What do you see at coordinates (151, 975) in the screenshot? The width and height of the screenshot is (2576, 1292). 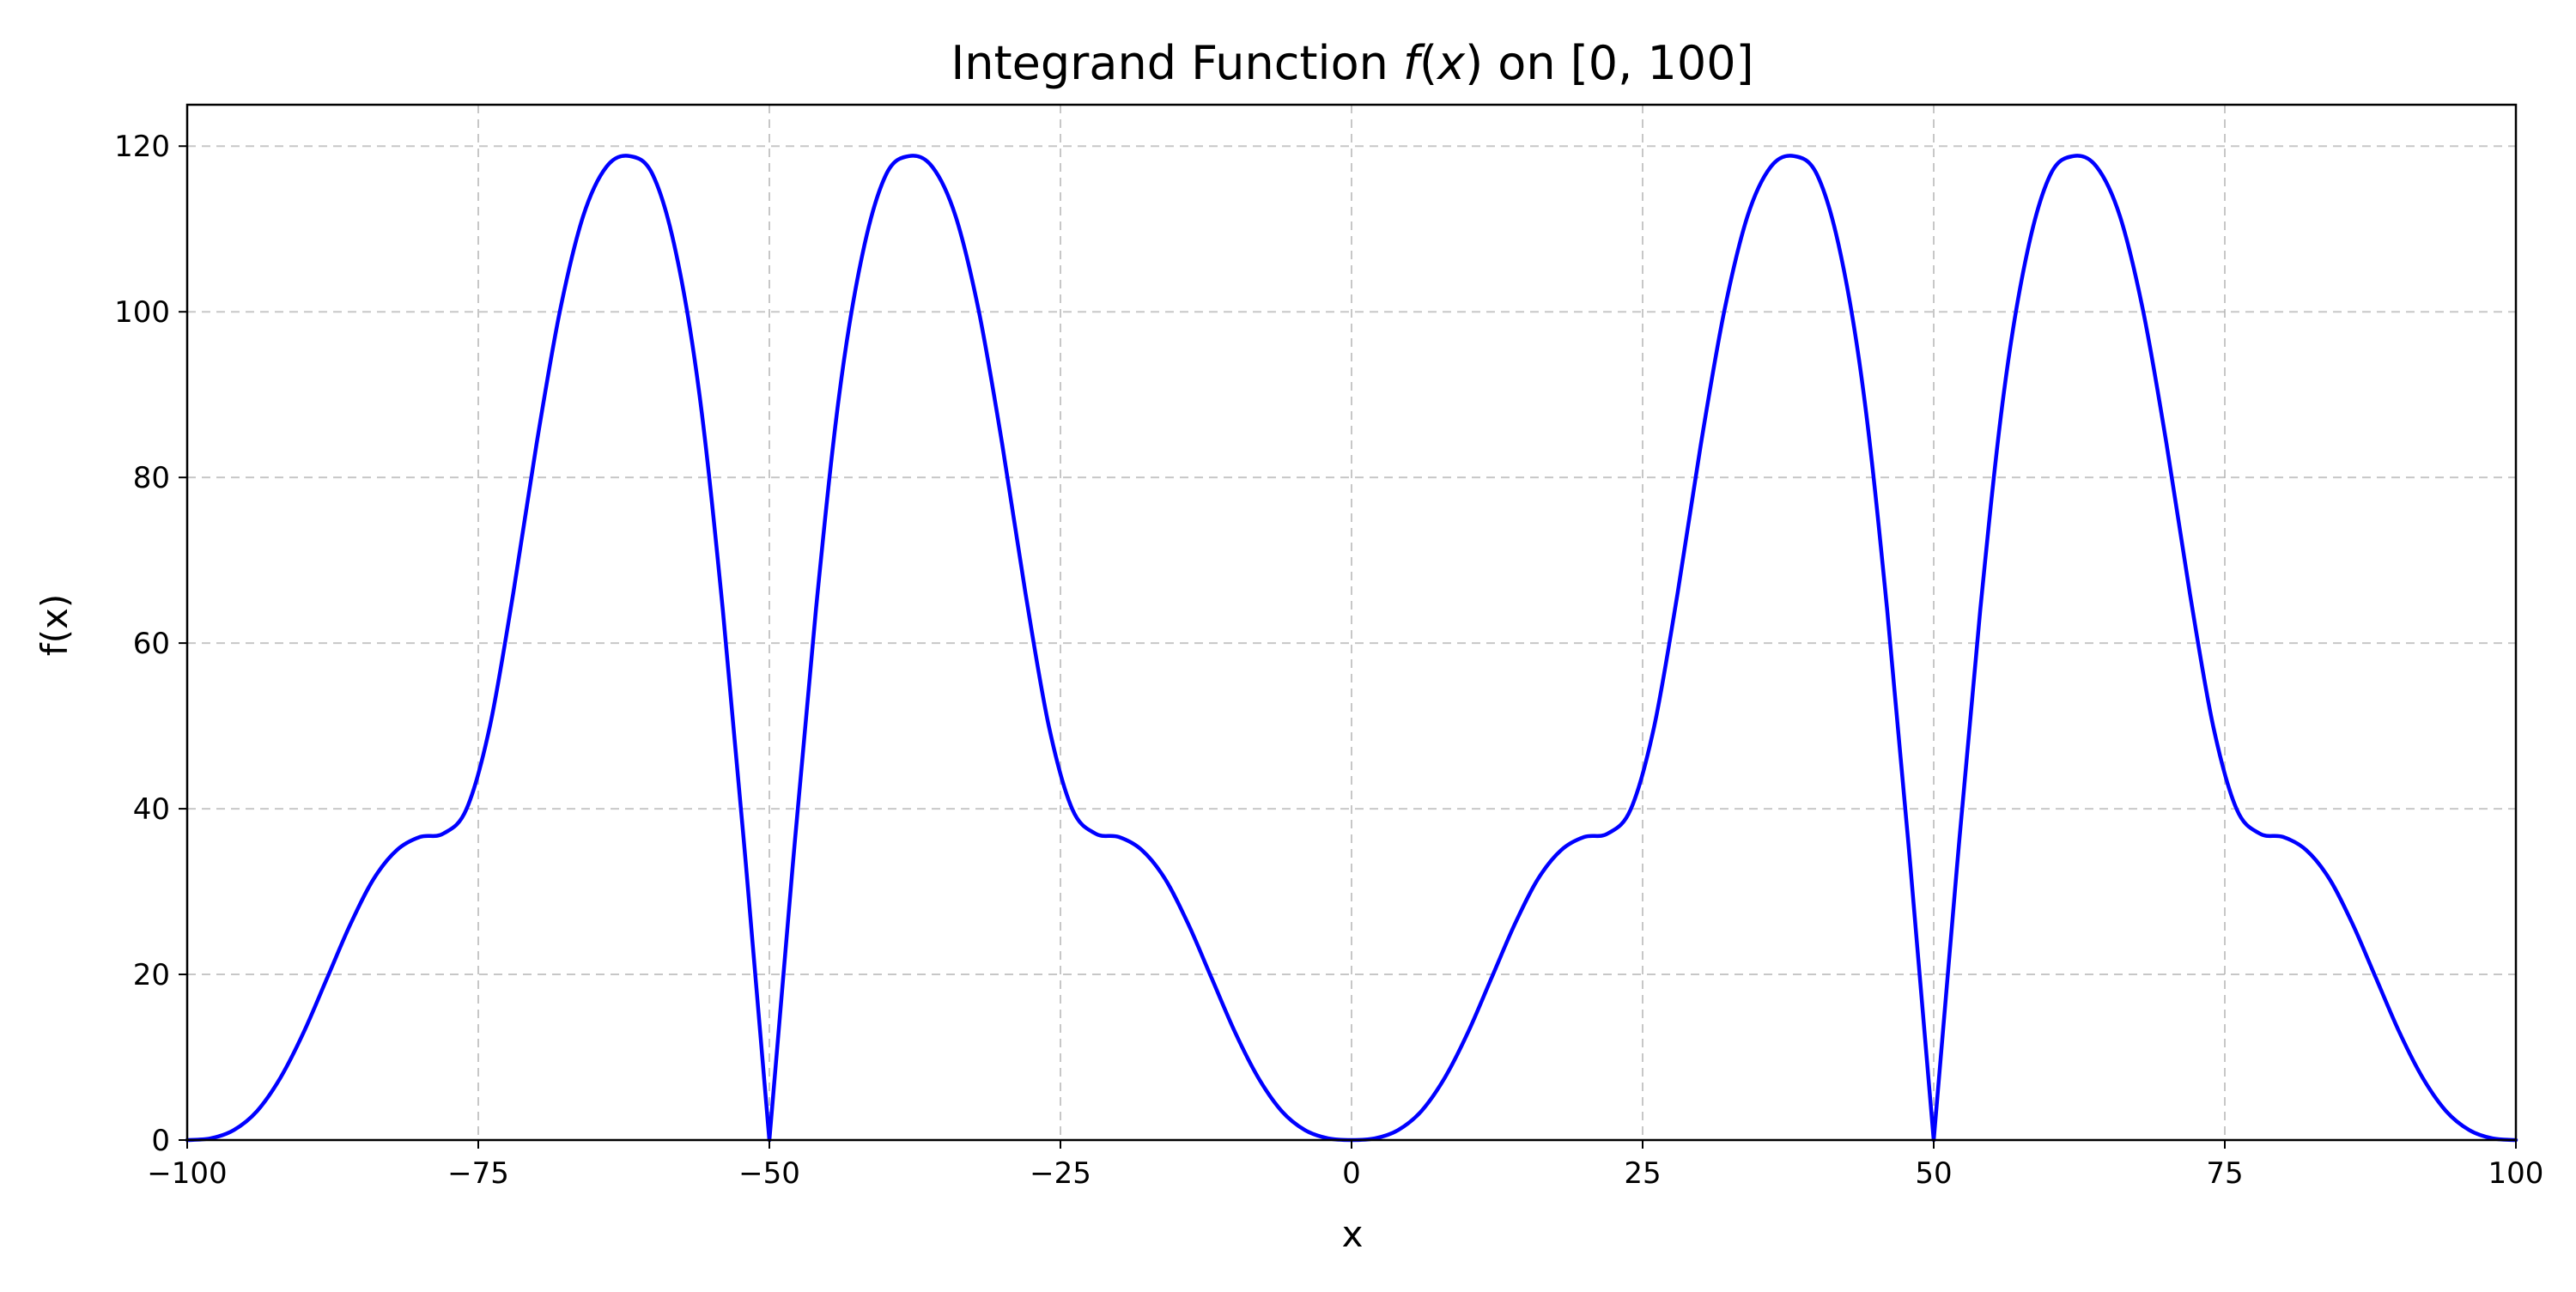 I see `y-tick-label: 20` at bounding box center [151, 975].